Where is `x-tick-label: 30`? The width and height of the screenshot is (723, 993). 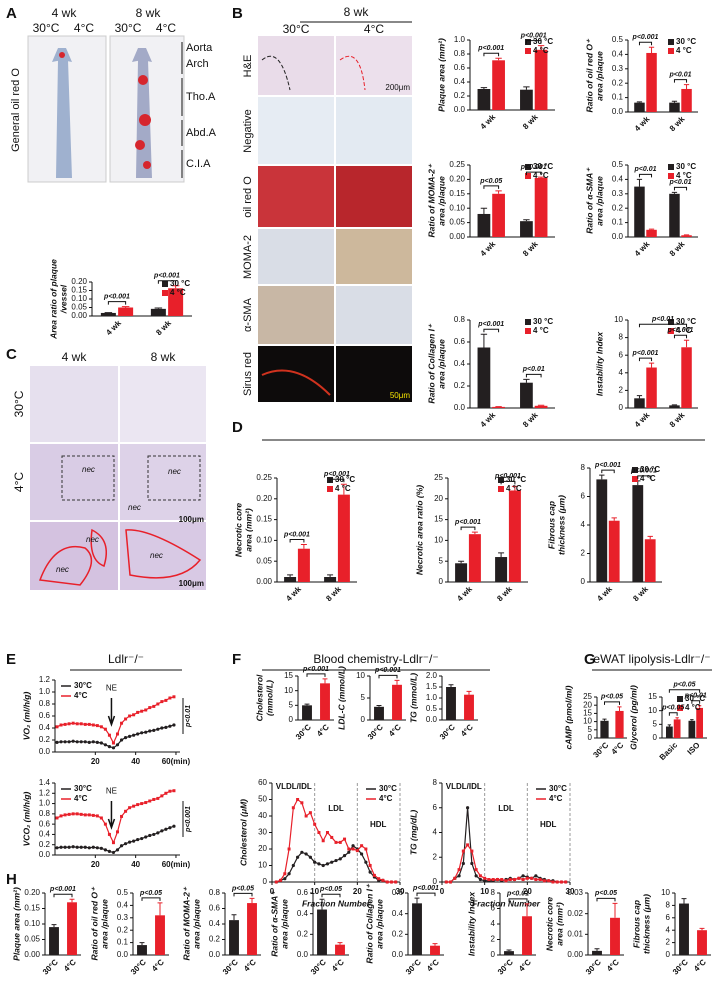 x-tick-label: 30 is located at coordinates (570, 891).